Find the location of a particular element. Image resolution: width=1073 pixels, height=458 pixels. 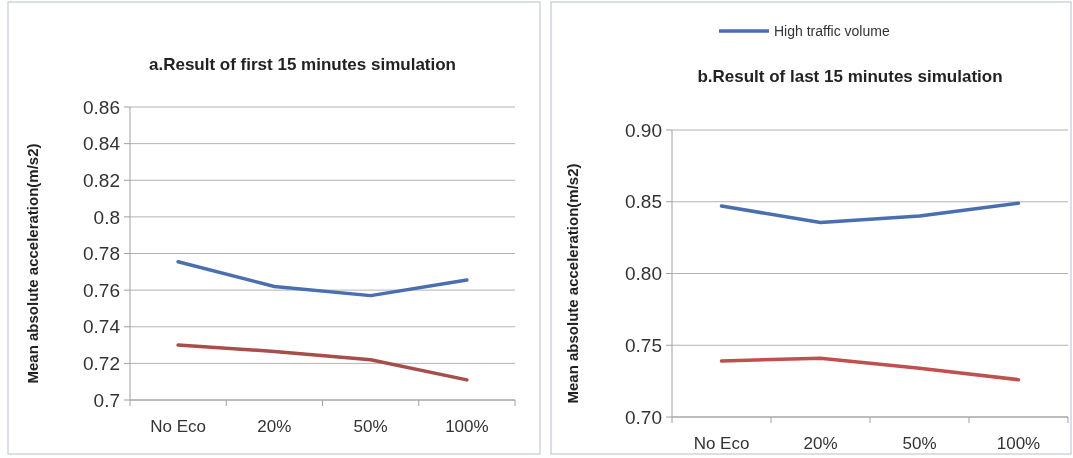

y-tick-label: 0.78 is located at coordinates (101, 254).